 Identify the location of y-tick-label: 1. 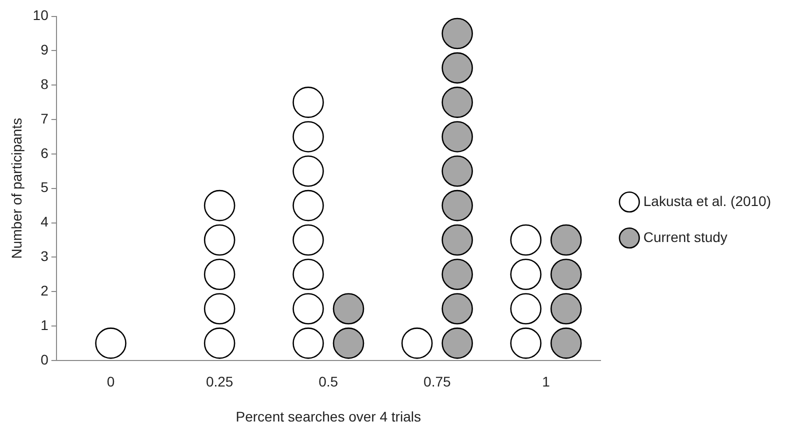
(44, 324).